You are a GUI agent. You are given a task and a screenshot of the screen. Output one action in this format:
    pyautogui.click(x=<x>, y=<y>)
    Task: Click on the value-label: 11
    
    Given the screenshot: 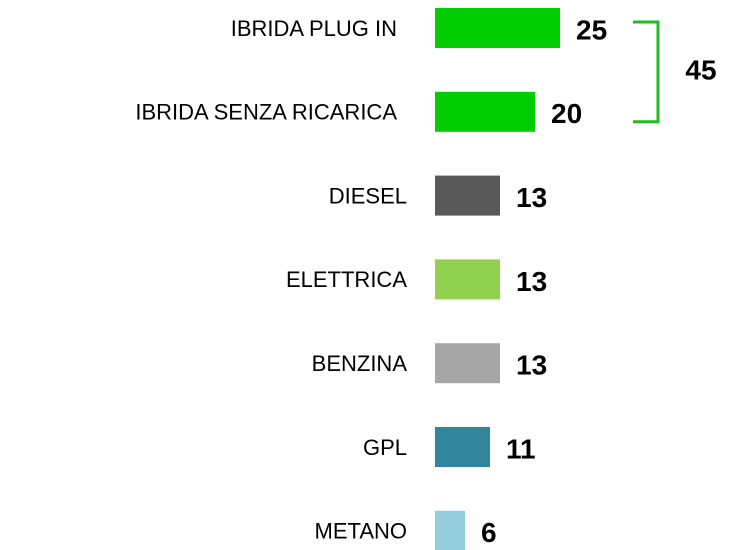 What is the action you would take?
    pyautogui.click(x=521, y=448)
    